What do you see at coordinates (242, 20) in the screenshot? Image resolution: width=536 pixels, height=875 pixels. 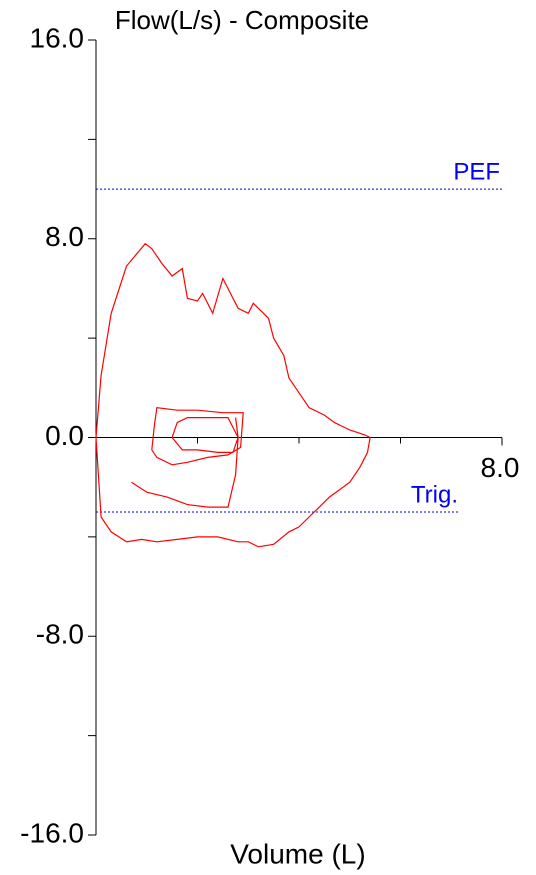 I see `chart-title: Flow(L/s) - Composite` at bounding box center [242, 20].